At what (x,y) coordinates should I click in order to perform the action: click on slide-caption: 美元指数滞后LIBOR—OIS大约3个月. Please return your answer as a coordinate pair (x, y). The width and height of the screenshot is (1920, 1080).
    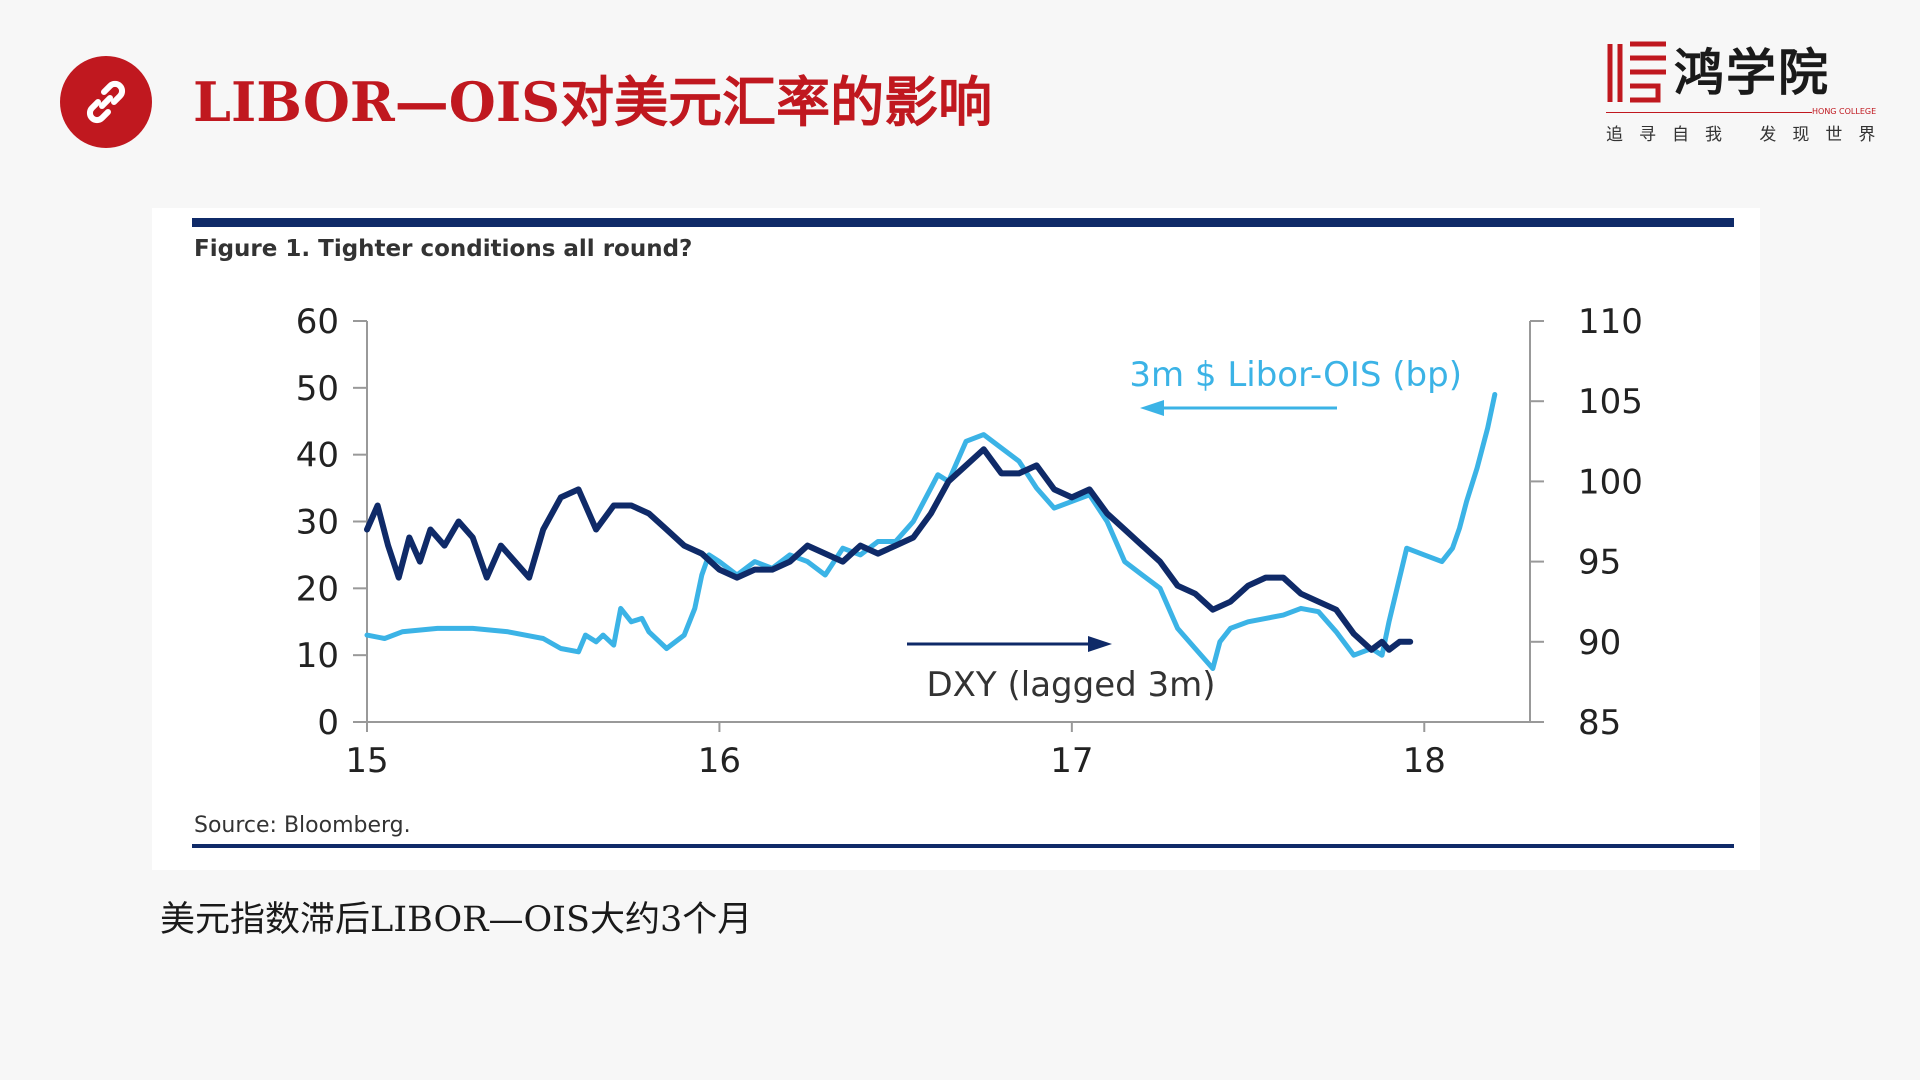
    Looking at the image, I should click on (456, 920).